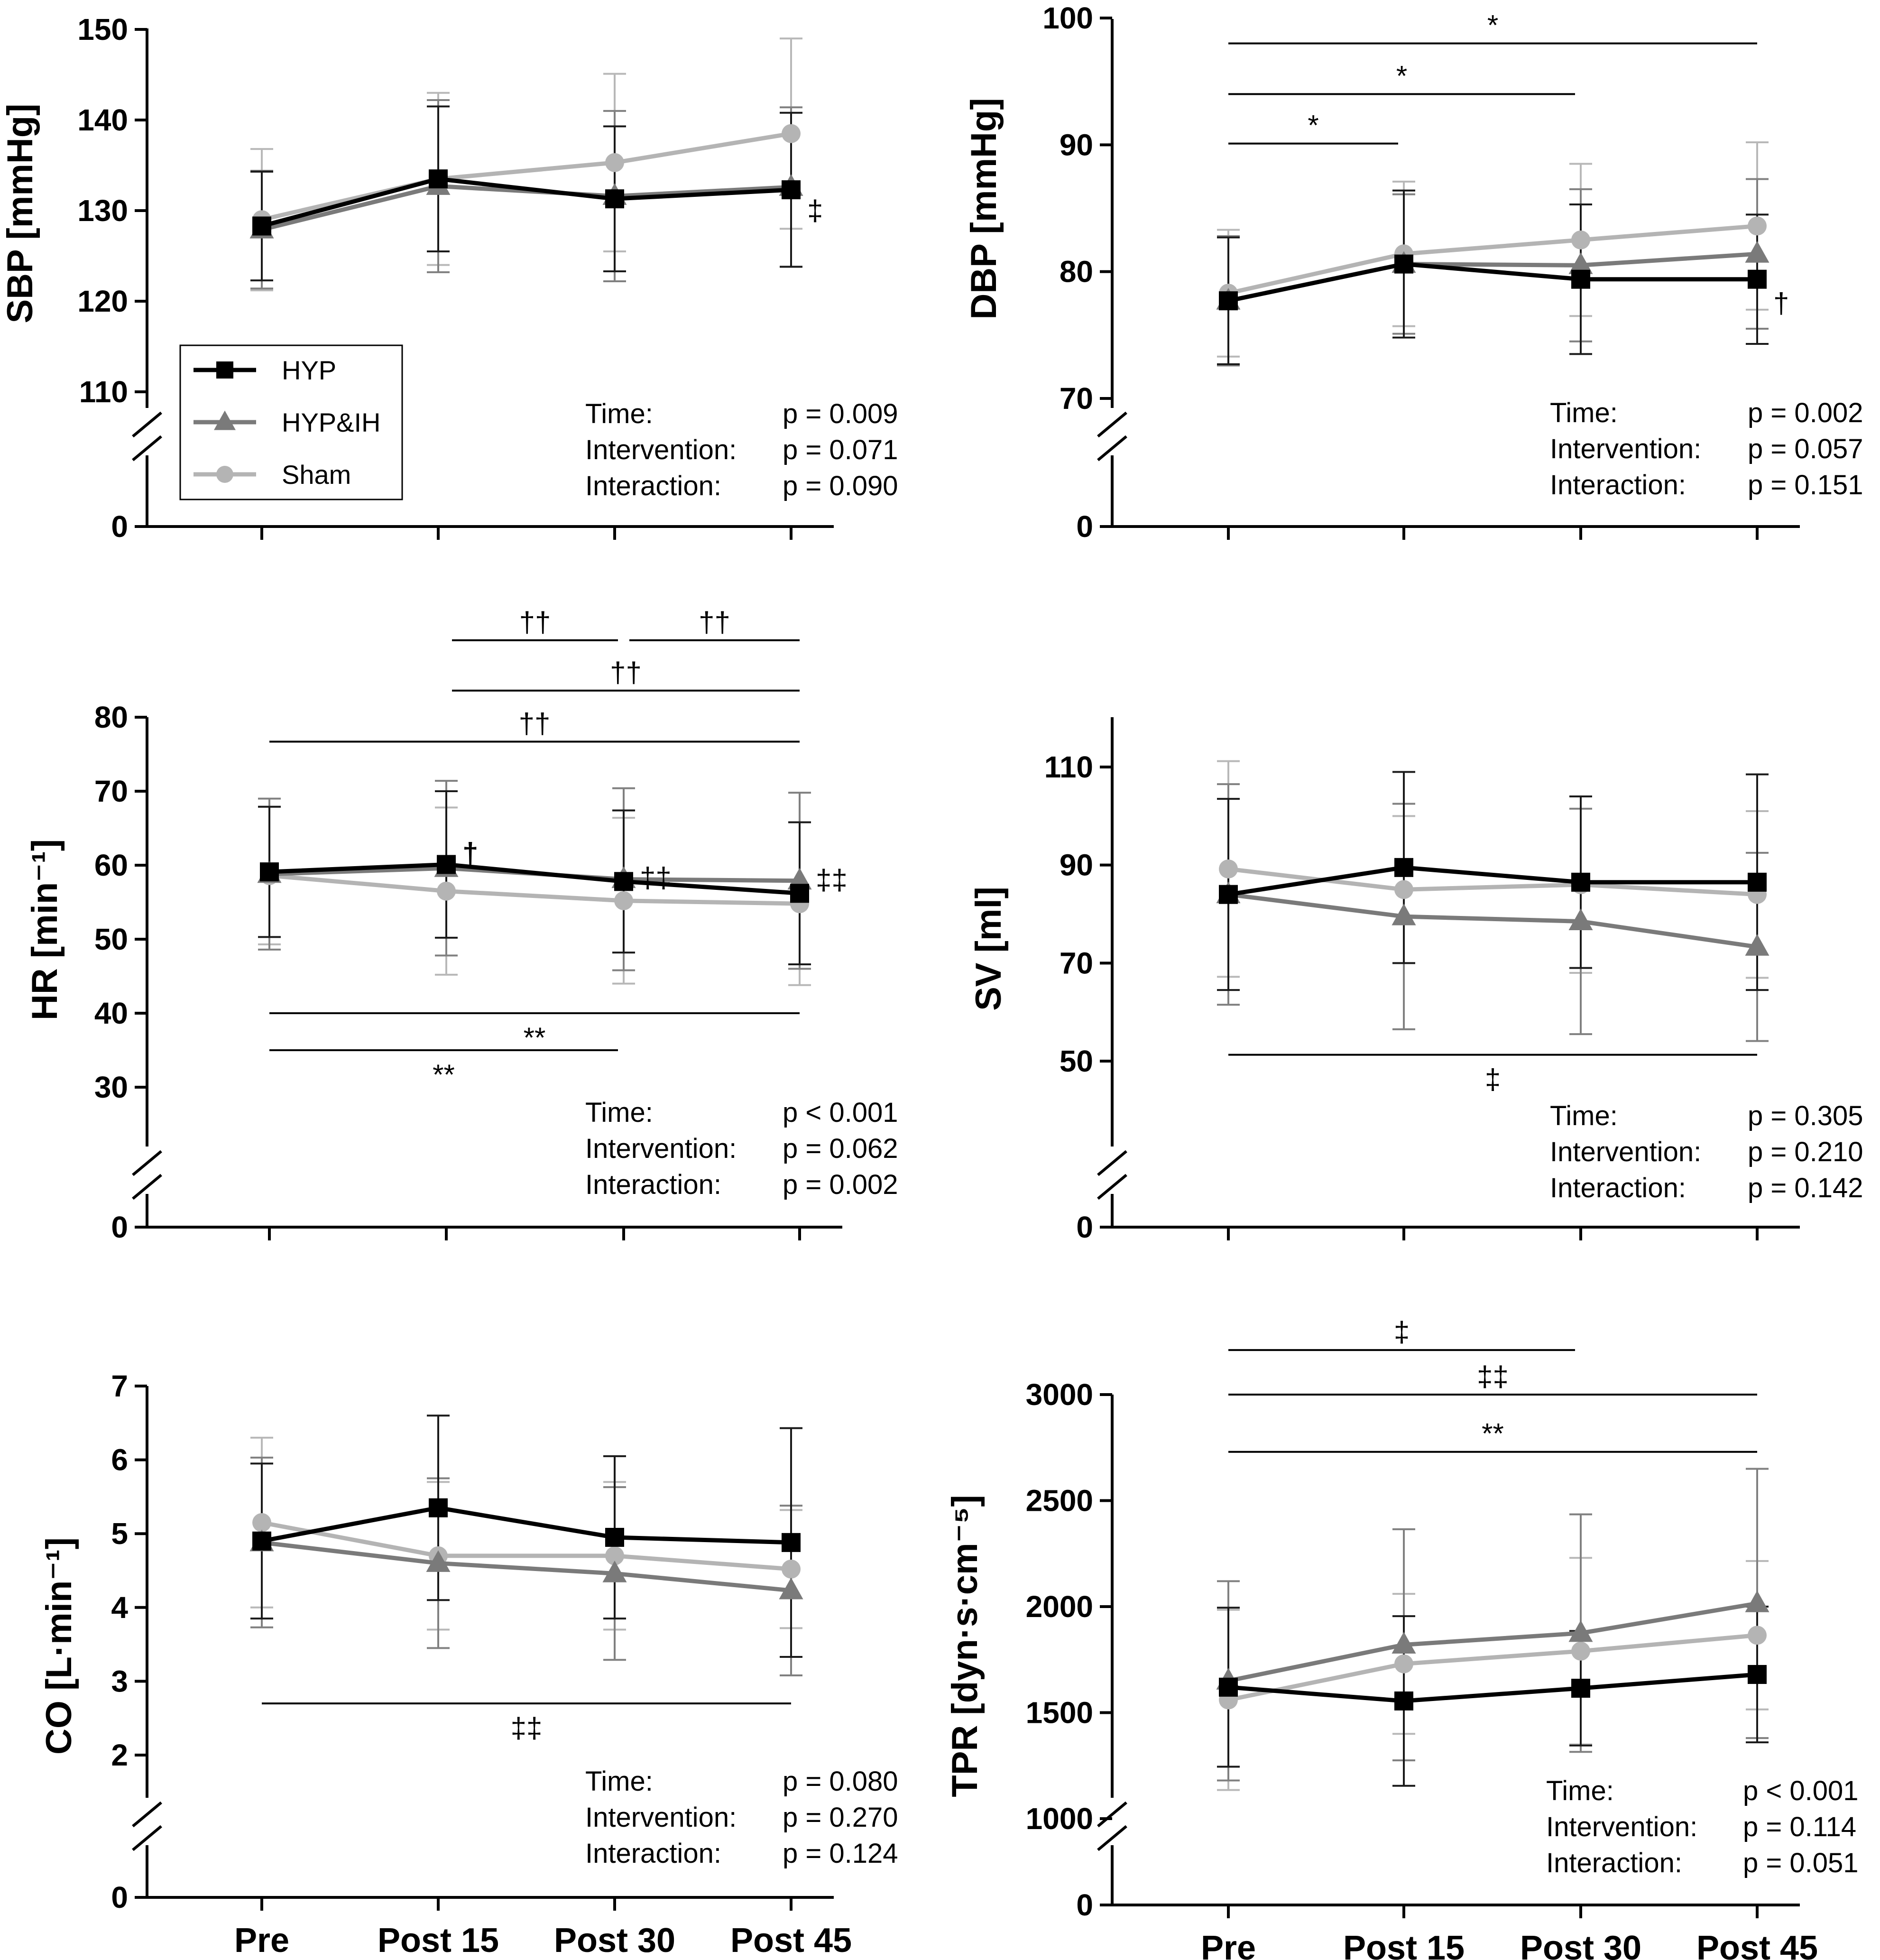  Describe the element at coordinates (984, 208) in the screenshot. I see `y-axis-label: DBP [mmHg]` at that location.